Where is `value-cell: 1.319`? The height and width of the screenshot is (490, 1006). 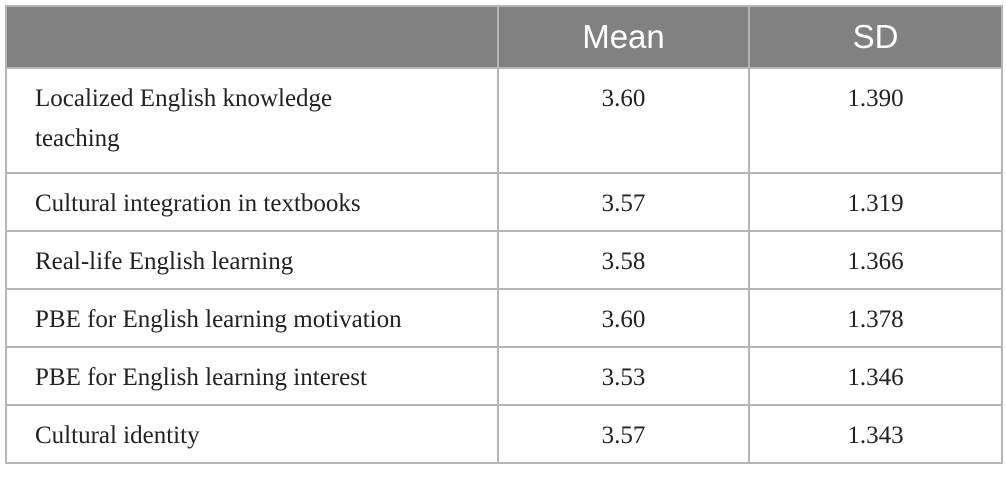 value-cell: 1.319 is located at coordinates (875, 202).